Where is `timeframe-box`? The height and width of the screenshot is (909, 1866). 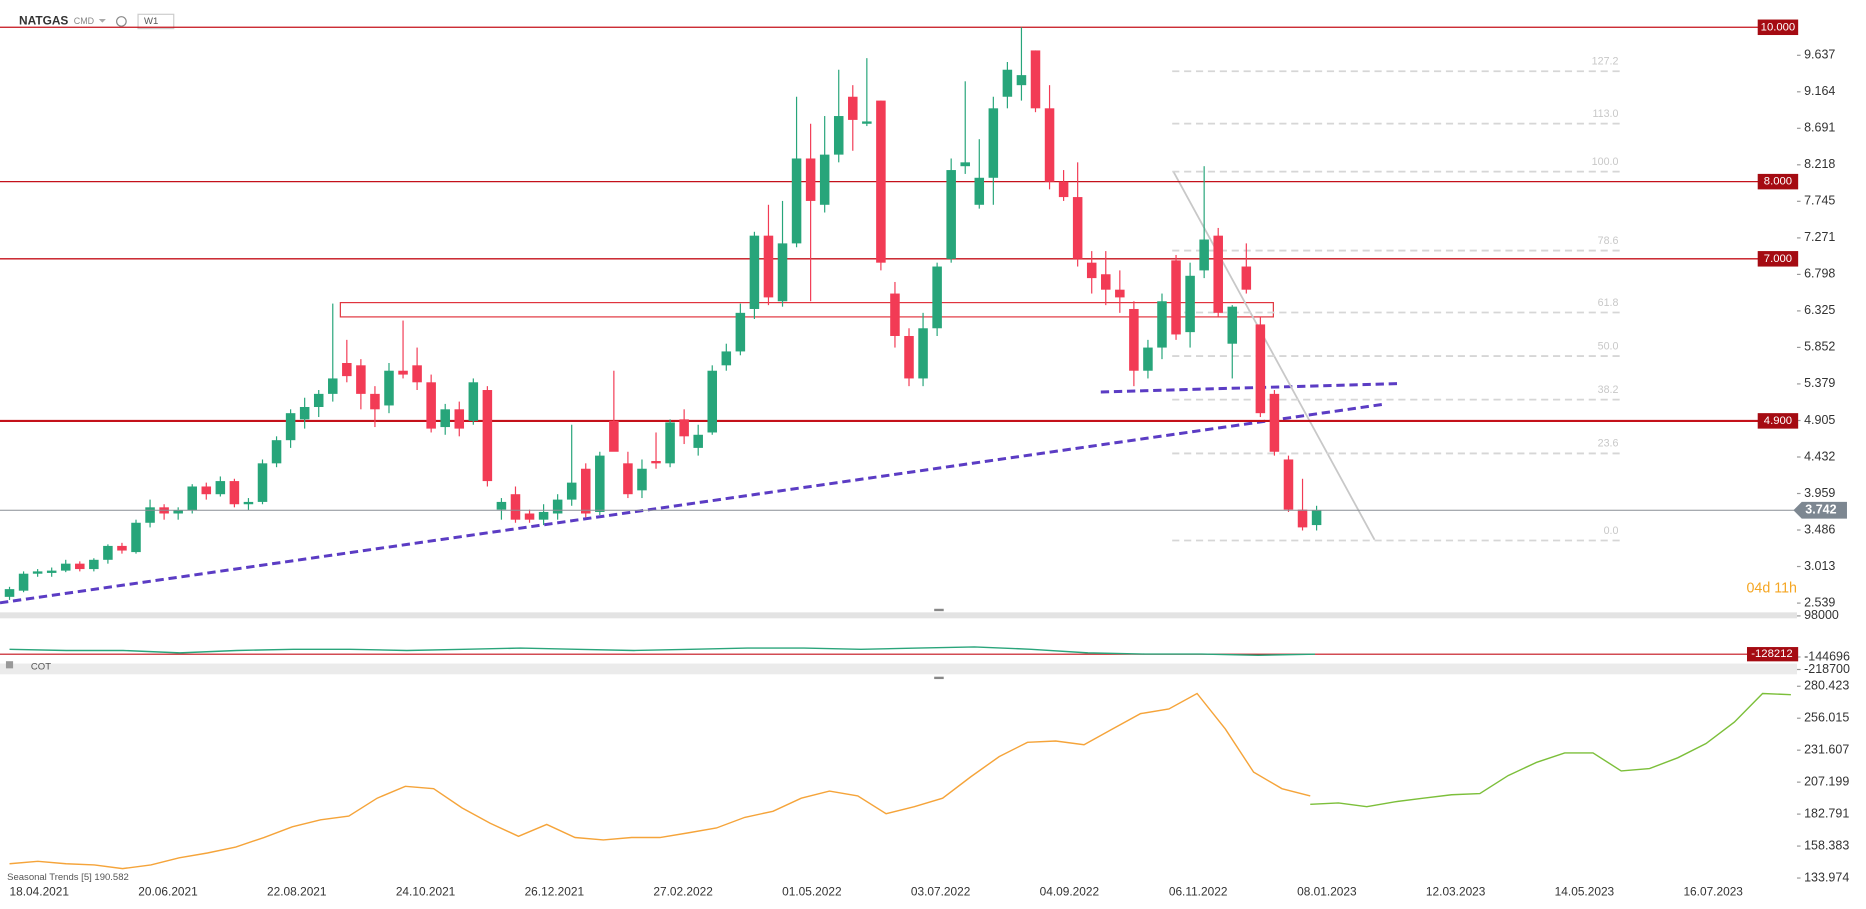
timeframe-box is located at coordinates (156, 21).